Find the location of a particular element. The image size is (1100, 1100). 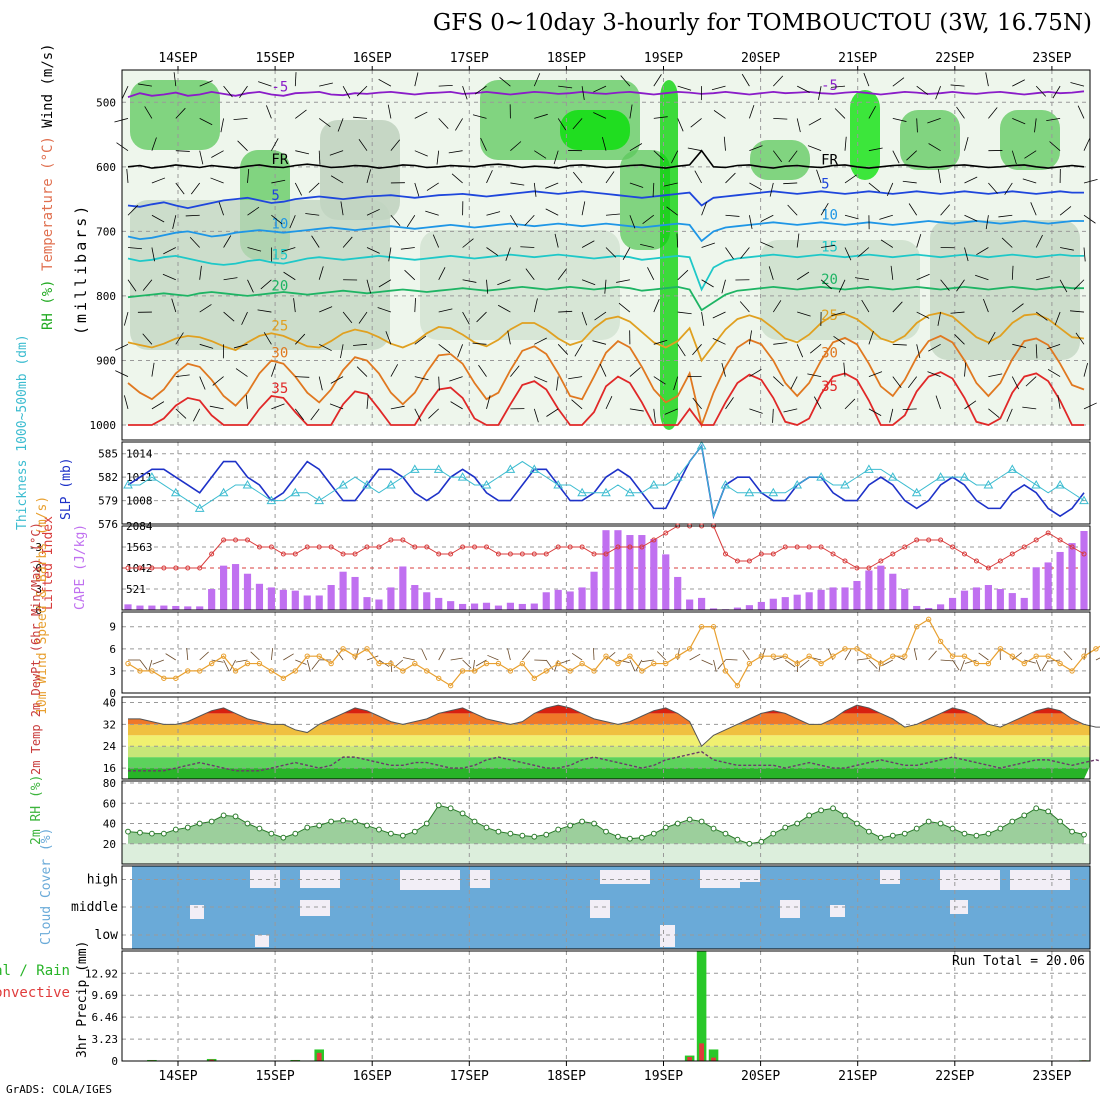

cape-frame is located at coordinates (606, 568).